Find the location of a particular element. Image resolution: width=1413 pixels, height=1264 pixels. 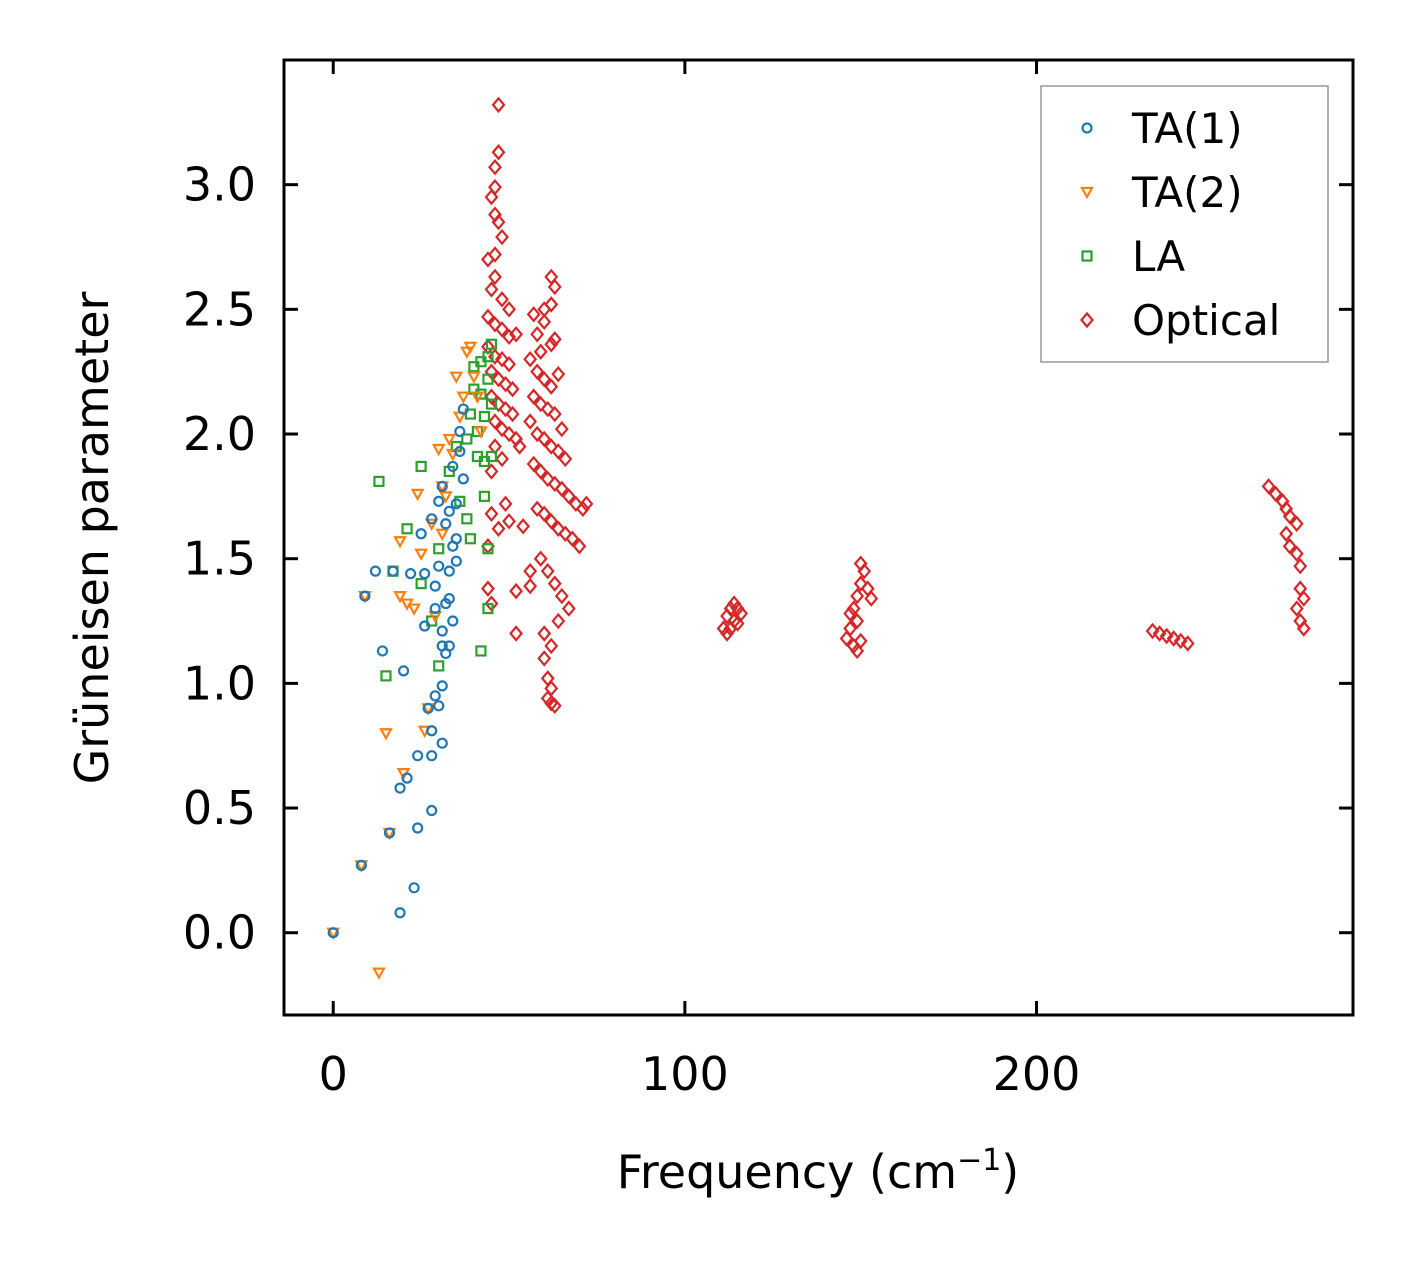

x-tick-label: 0 is located at coordinates (333, 1074).